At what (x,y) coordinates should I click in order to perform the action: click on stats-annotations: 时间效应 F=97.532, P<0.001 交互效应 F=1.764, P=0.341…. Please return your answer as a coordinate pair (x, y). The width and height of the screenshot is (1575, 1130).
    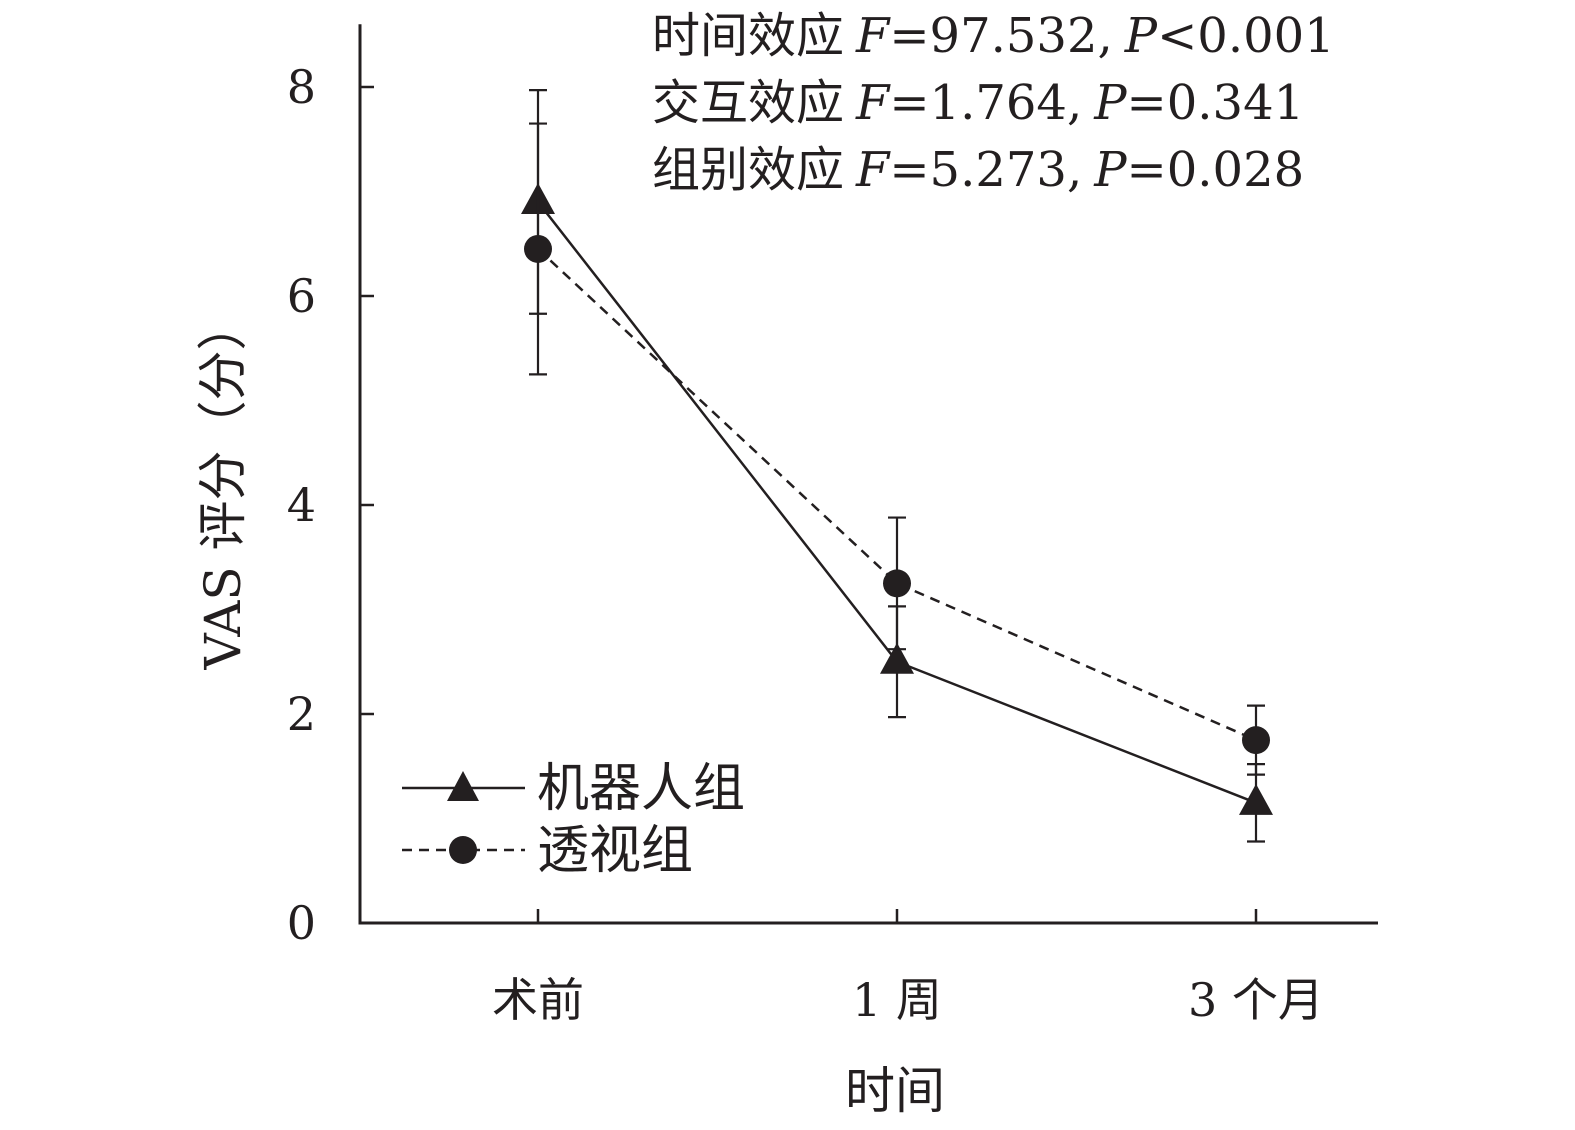
    Looking at the image, I should click on (993, 103).